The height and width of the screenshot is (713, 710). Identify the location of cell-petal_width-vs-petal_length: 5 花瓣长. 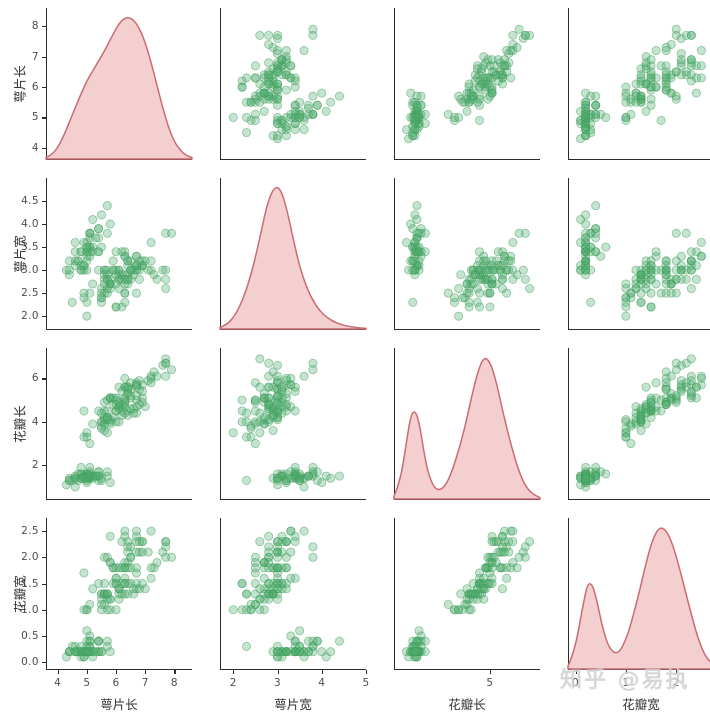
(467, 615).